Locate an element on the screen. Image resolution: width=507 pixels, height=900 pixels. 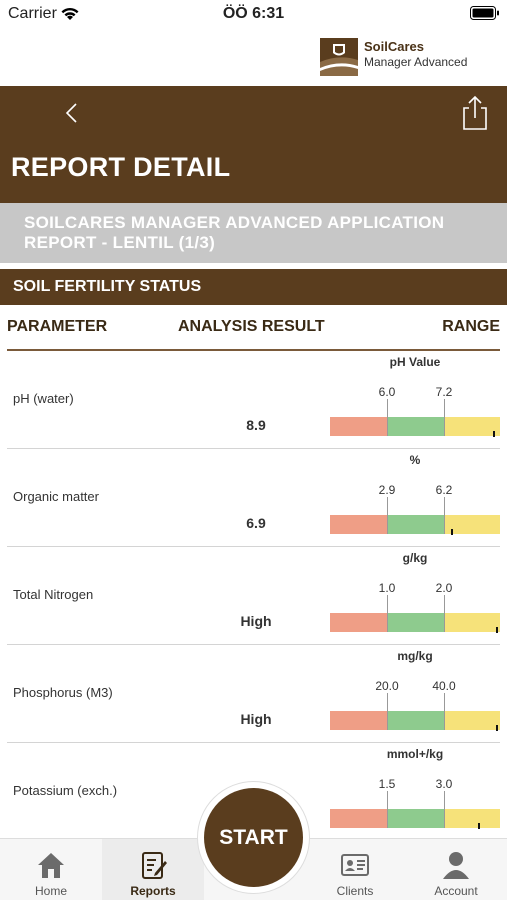
tab-clients: Clients is located at coordinates (355, 869).